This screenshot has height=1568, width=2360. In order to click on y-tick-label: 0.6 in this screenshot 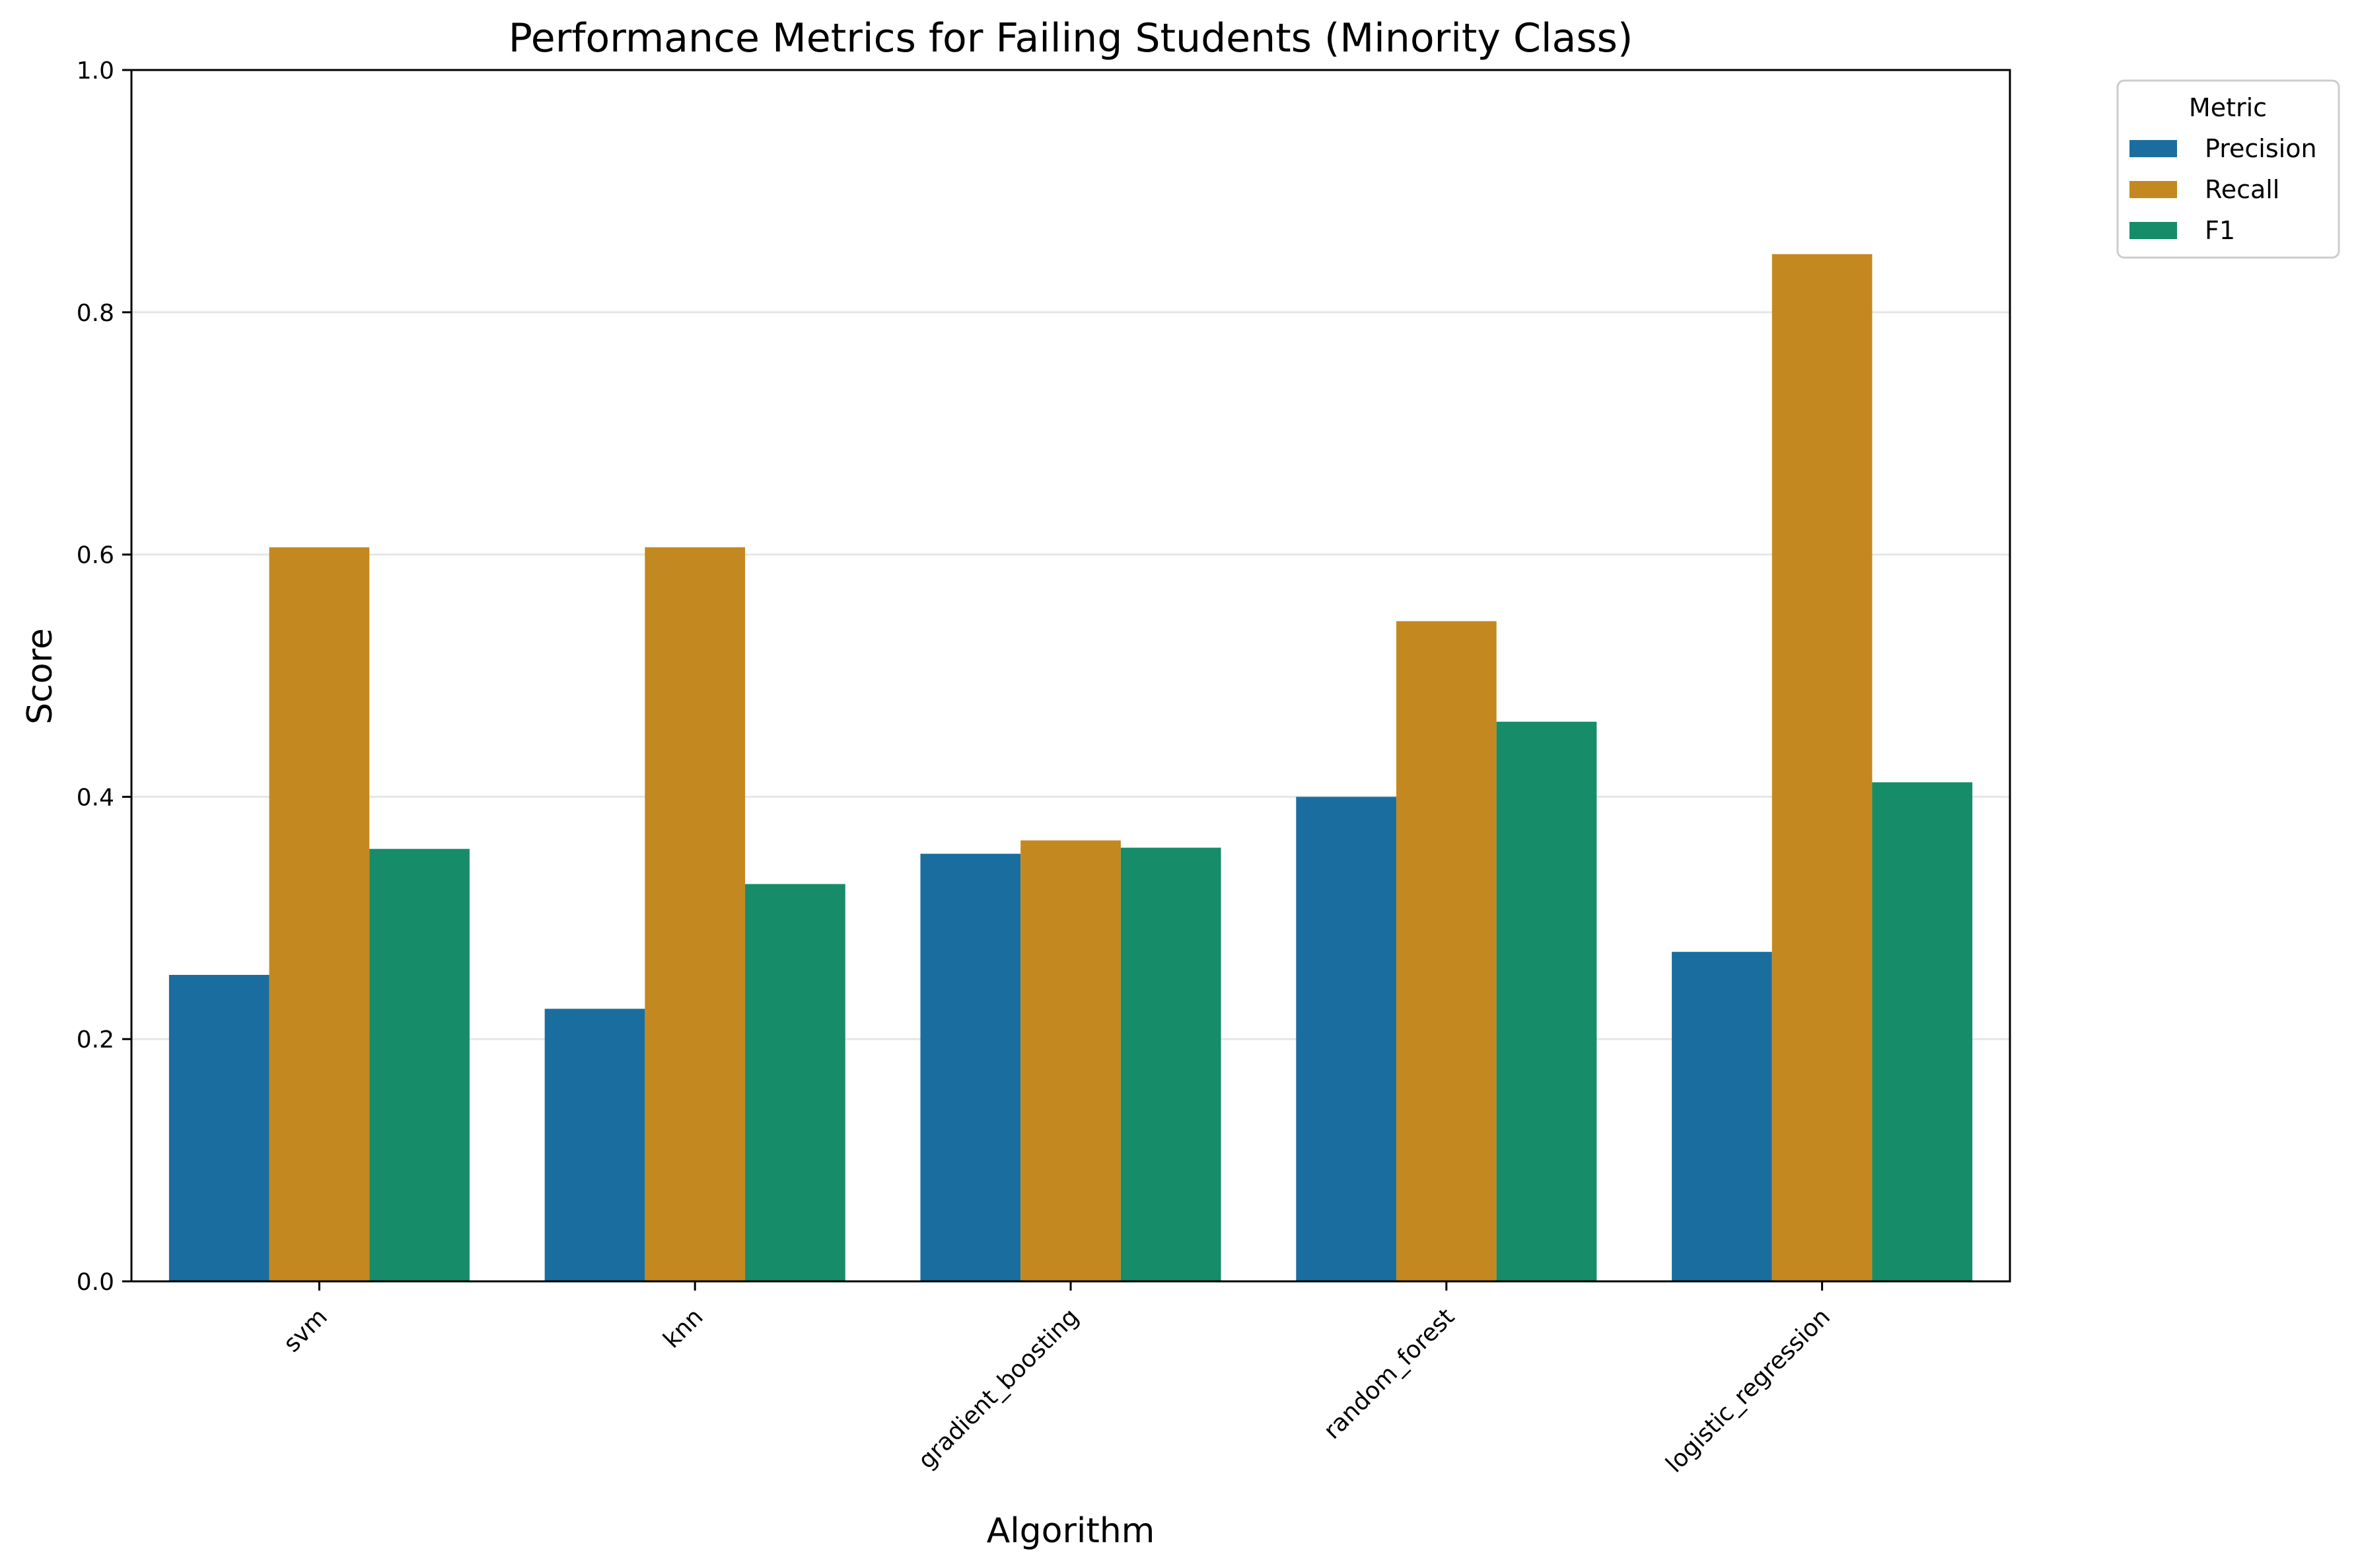, I will do `click(96, 555)`.